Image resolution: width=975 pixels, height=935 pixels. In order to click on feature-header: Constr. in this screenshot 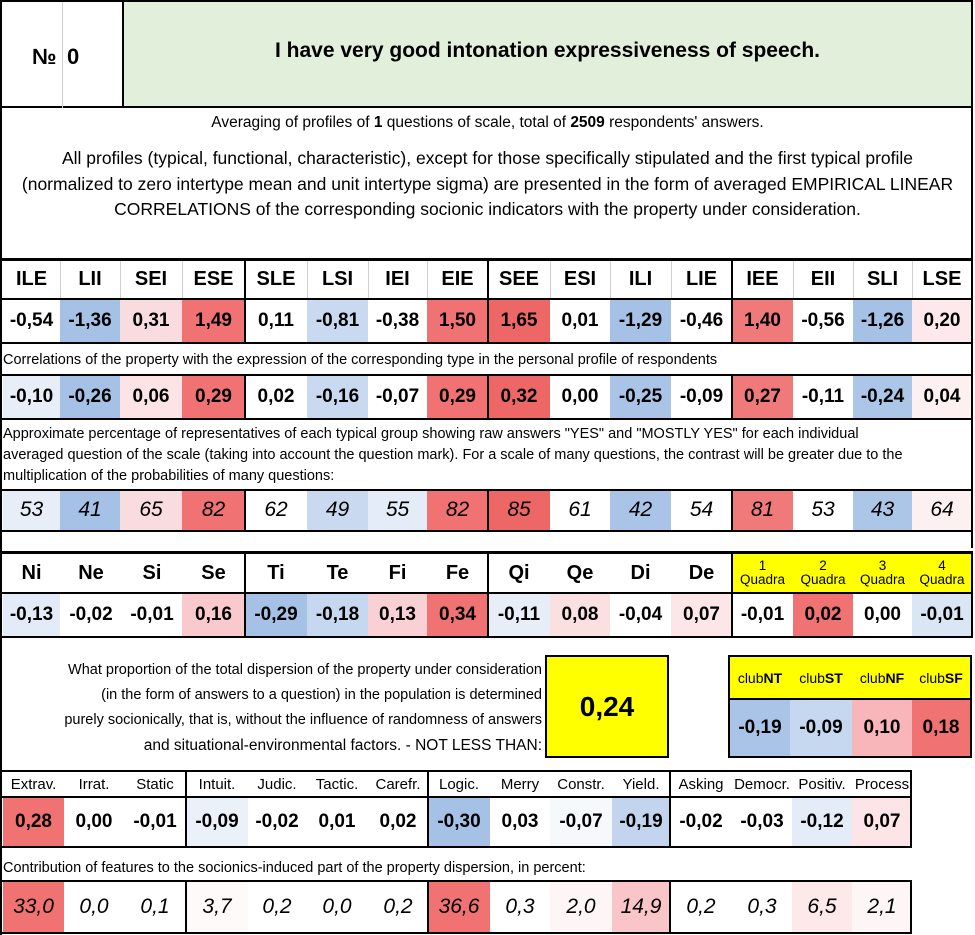, I will do `click(581, 784)`.